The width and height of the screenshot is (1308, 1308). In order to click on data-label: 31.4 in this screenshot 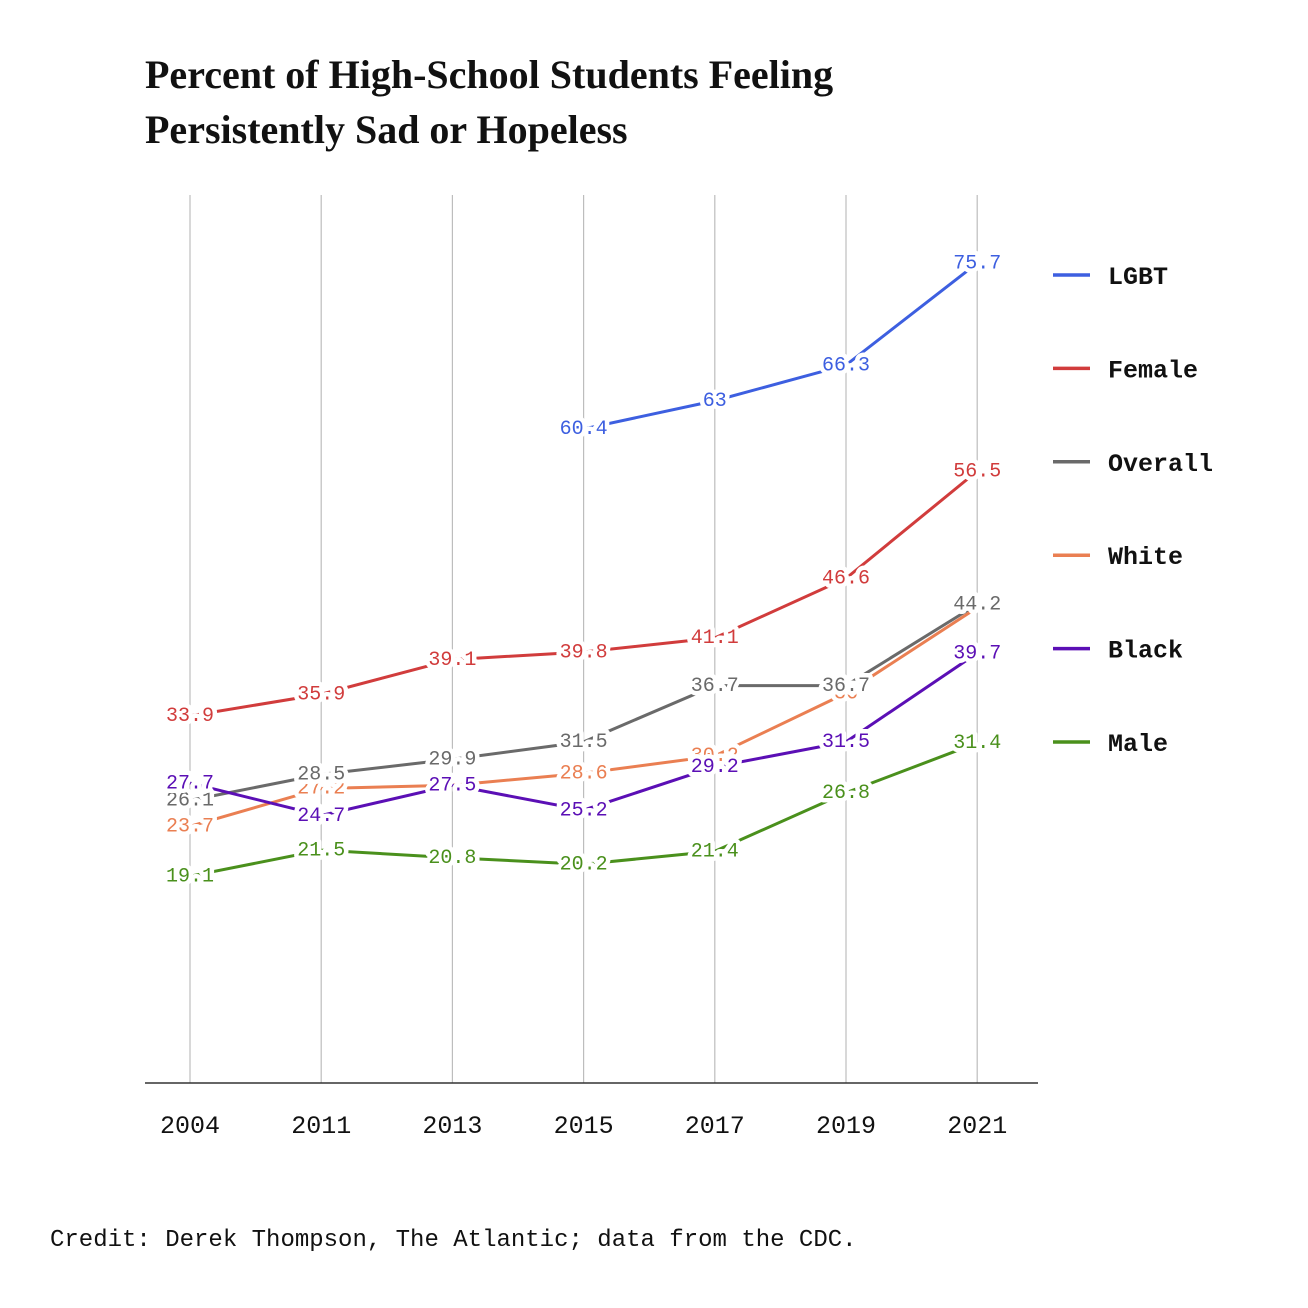, I will do `click(977, 743)`.